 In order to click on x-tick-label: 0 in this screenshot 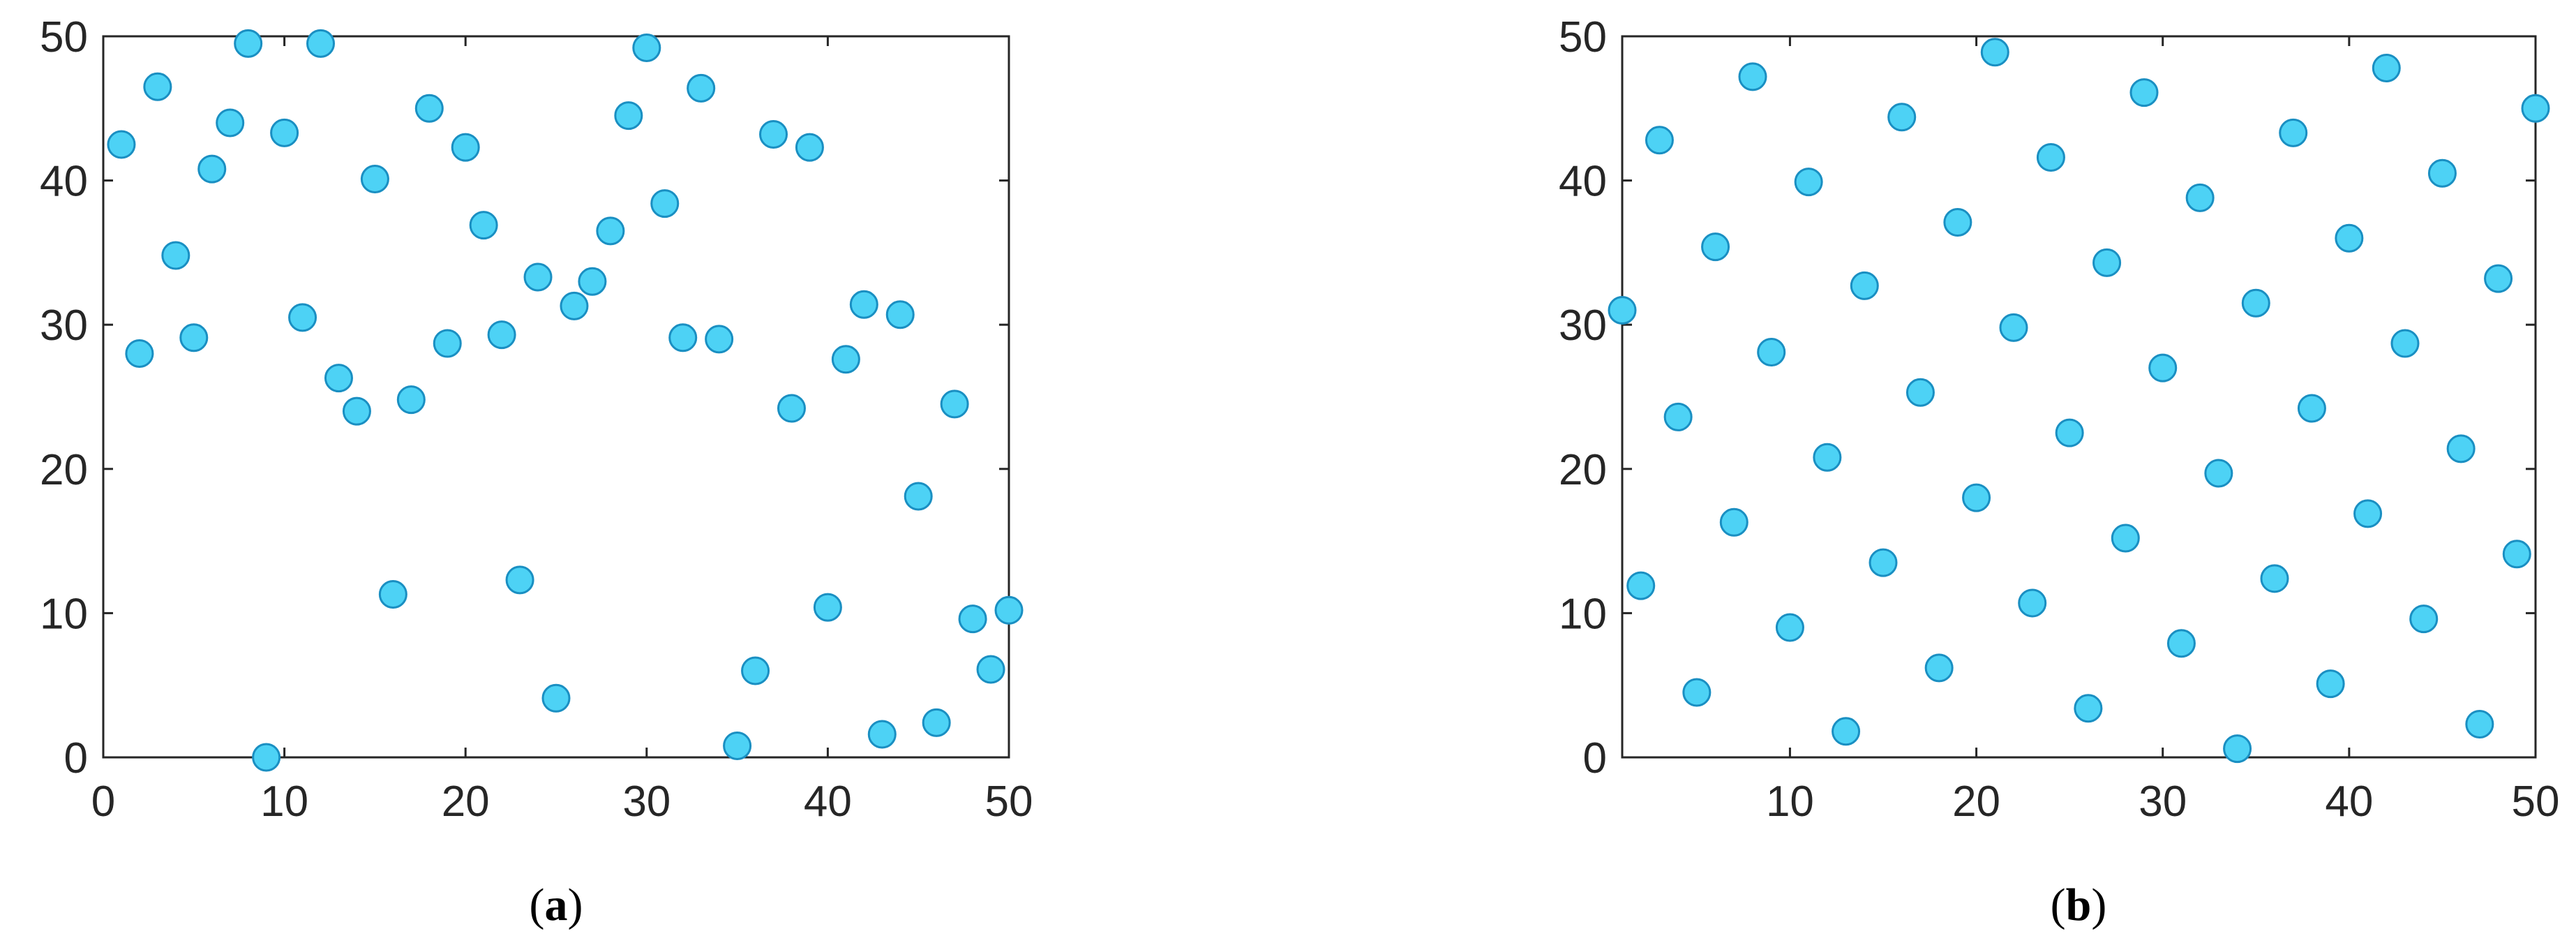, I will do `click(103, 802)`.